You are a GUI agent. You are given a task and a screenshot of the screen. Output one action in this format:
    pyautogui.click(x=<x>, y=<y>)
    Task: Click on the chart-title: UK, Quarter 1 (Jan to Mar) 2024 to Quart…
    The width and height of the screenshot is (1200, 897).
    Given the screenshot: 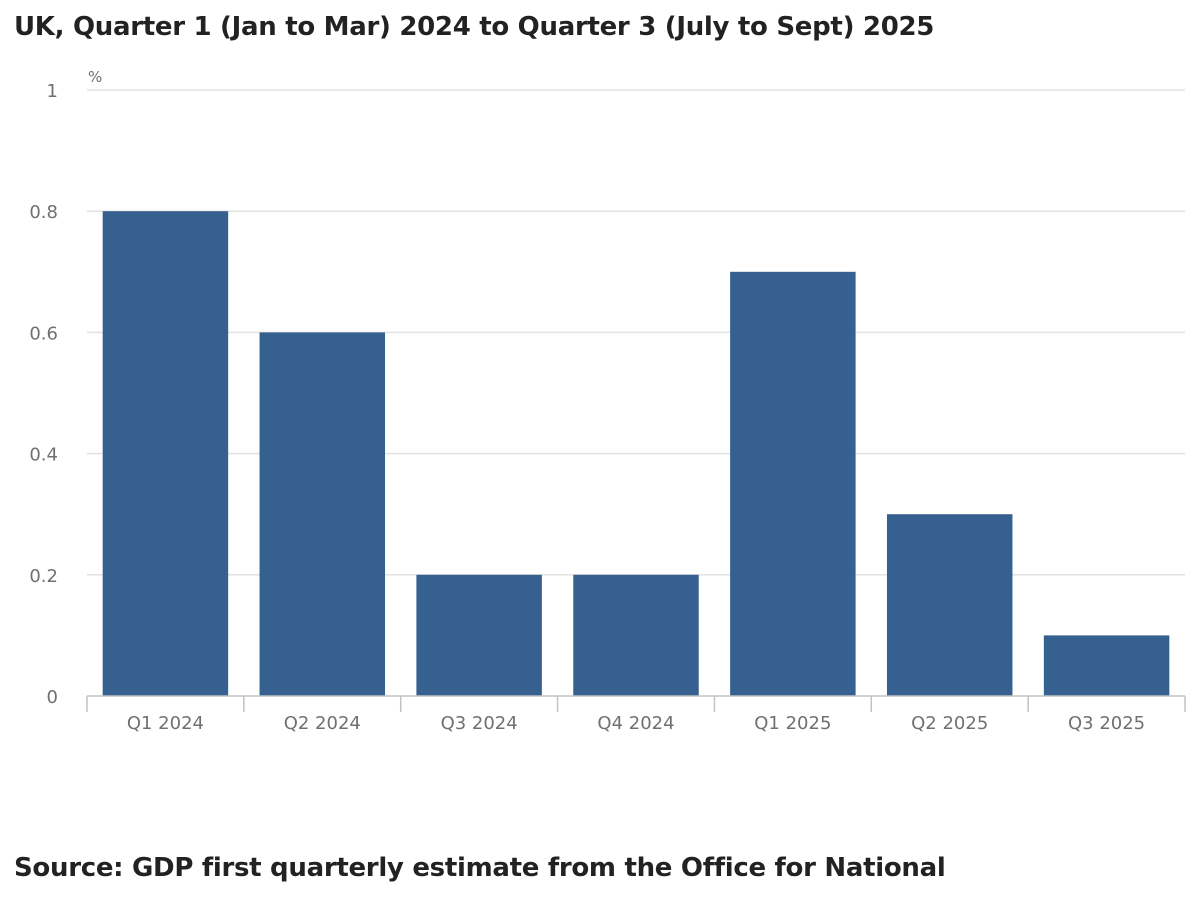 What is the action you would take?
    pyautogui.click(x=474, y=27)
    